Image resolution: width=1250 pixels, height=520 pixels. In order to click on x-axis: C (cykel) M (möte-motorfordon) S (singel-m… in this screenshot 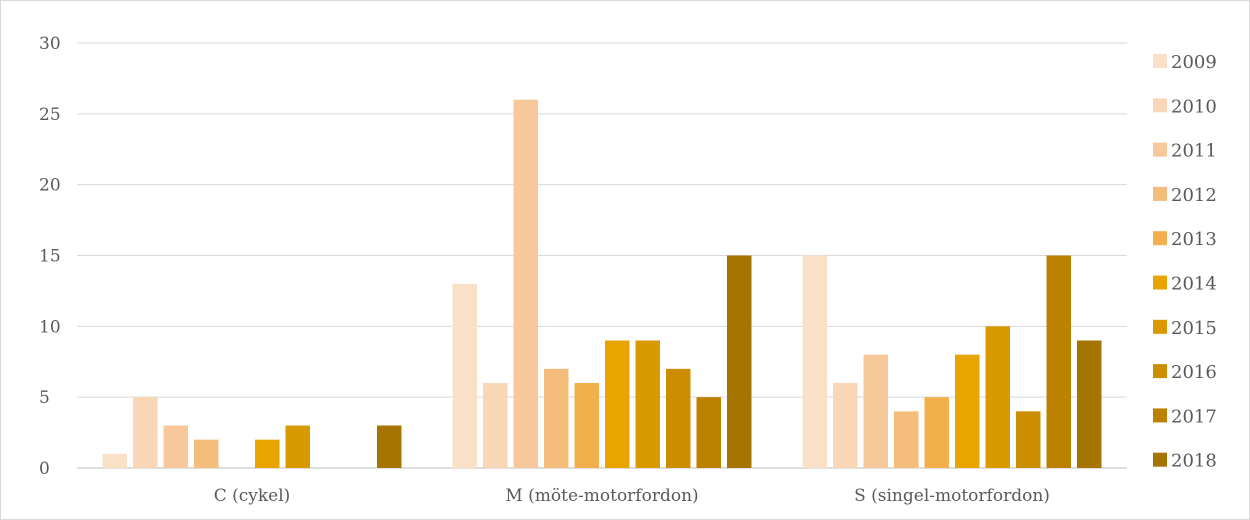, I will do `click(632, 496)`.